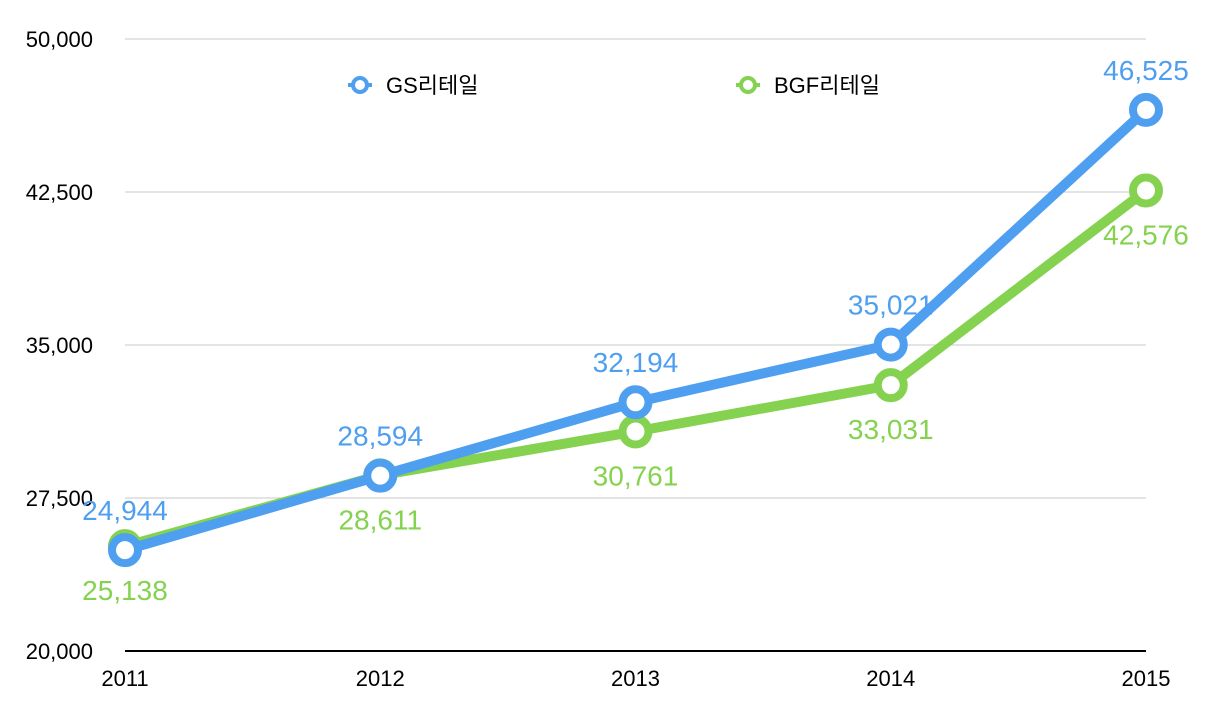 This screenshot has width=1206, height=724. I want to click on x-tick-label: 2013, so click(635, 678).